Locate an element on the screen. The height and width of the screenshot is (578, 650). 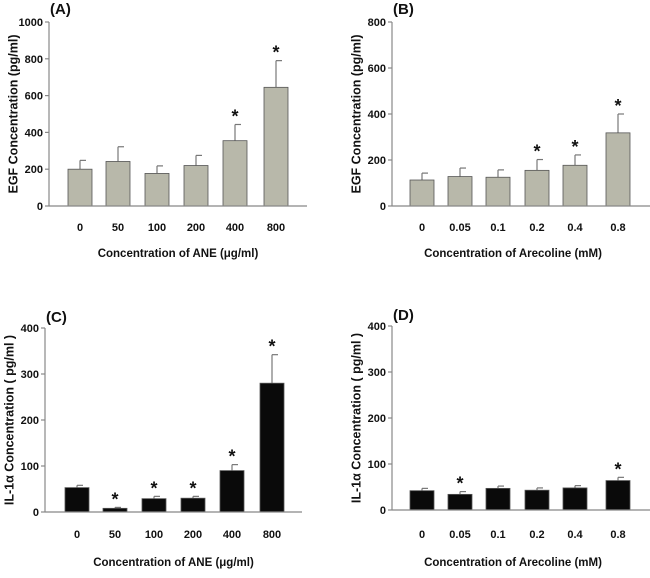
panel-label: (B) is located at coordinates (403, 9).